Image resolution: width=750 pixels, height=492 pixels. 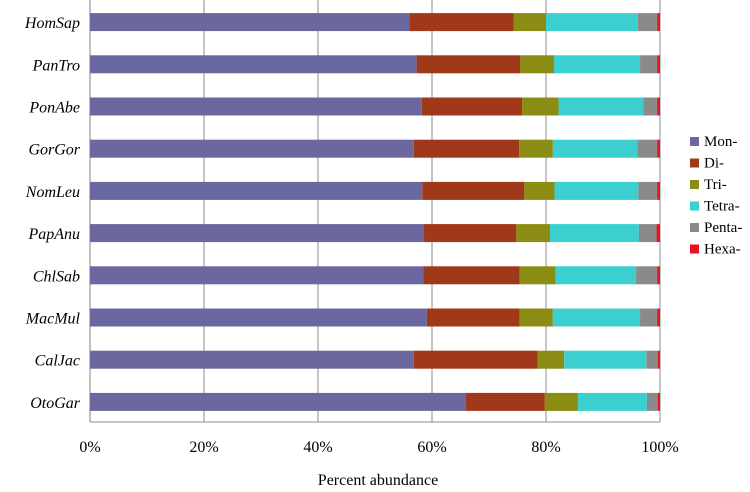 I want to click on legend: Mon- Di- Tri- Tetra- Penta- Hexa-, so click(x=716, y=196).